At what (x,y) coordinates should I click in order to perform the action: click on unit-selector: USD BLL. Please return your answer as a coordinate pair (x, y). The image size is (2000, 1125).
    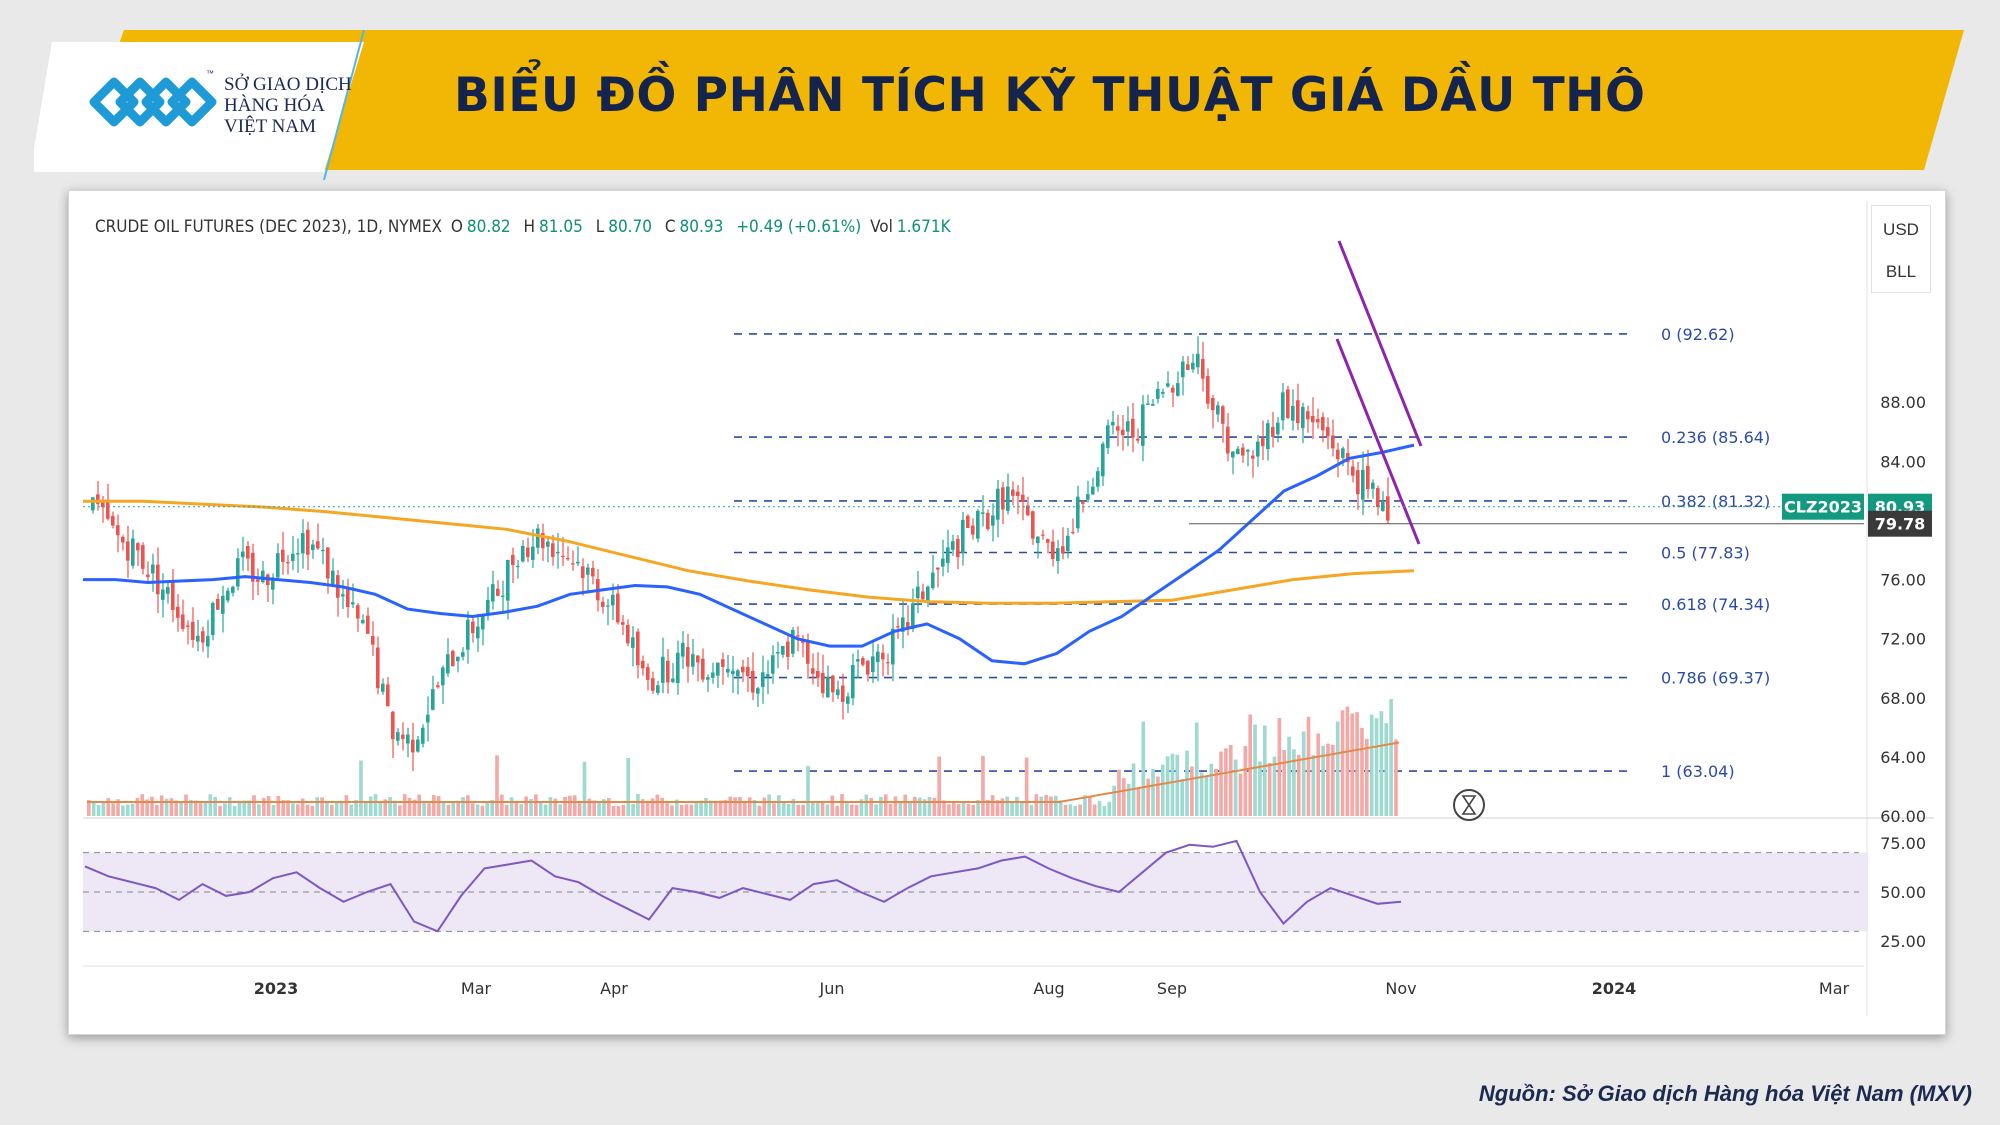
    Looking at the image, I should click on (1901, 249).